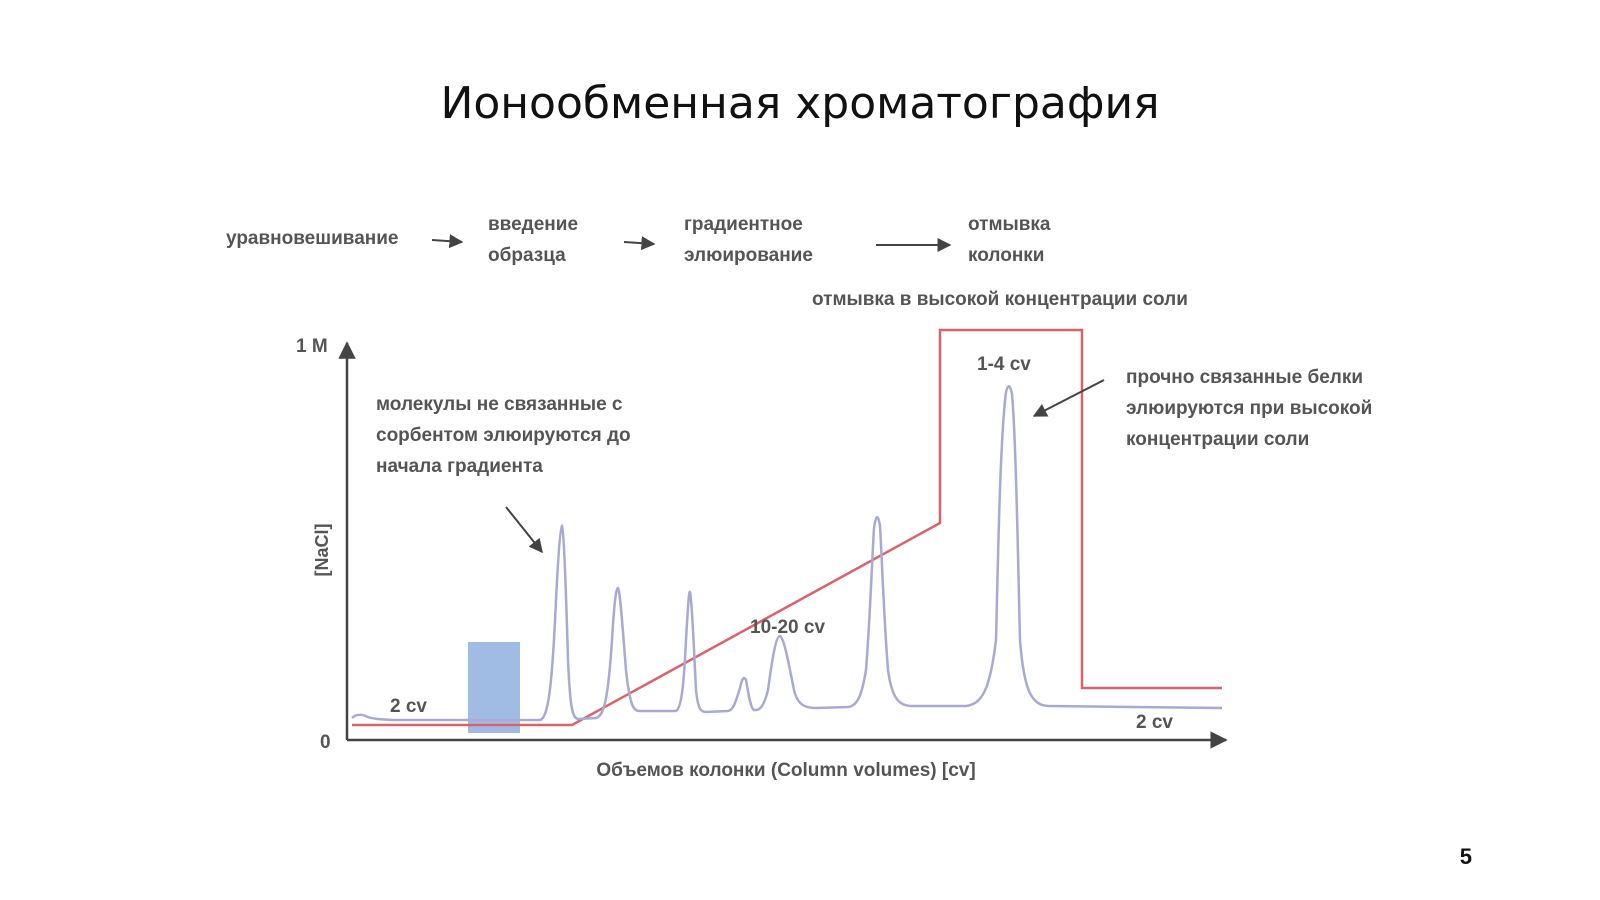  What do you see at coordinates (459, 466) in the screenshot?
I see `unbound-note-line3: начала градиента` at bounding box center [459, 466].